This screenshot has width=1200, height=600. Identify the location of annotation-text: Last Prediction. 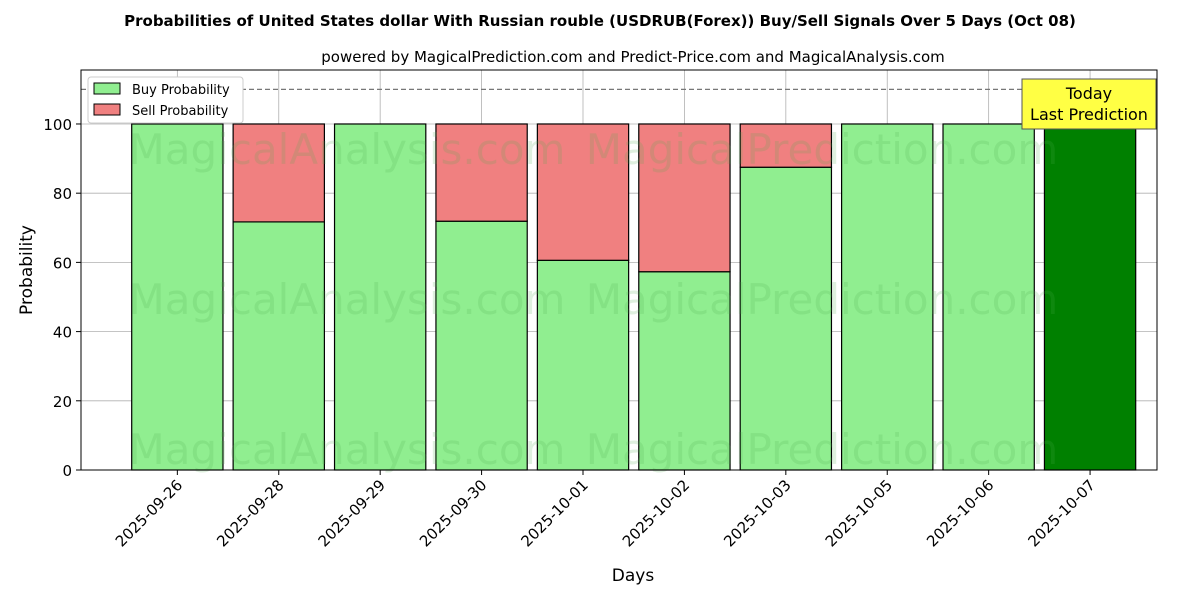
(1089, 114).